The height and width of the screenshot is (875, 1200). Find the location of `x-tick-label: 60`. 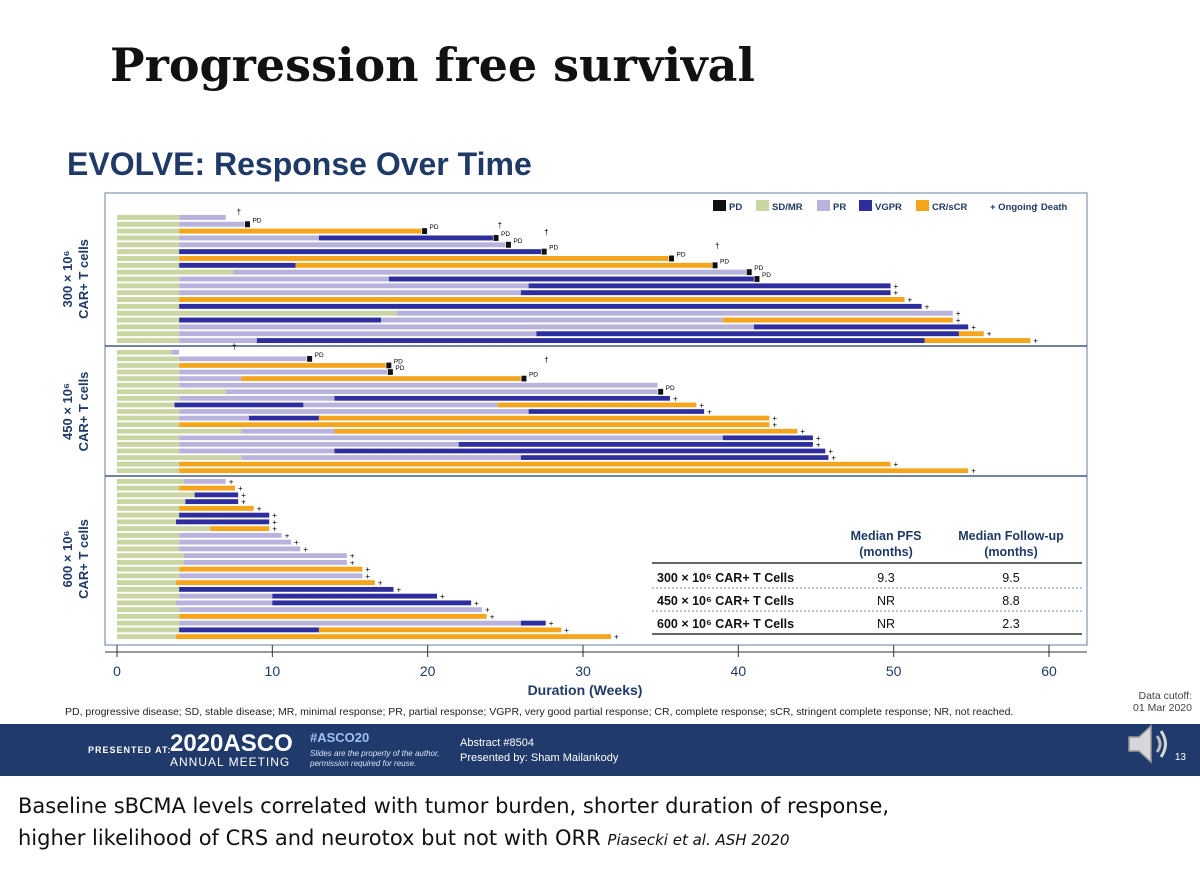

x-tick-label: 60 is located at coordinates (1049, 671).